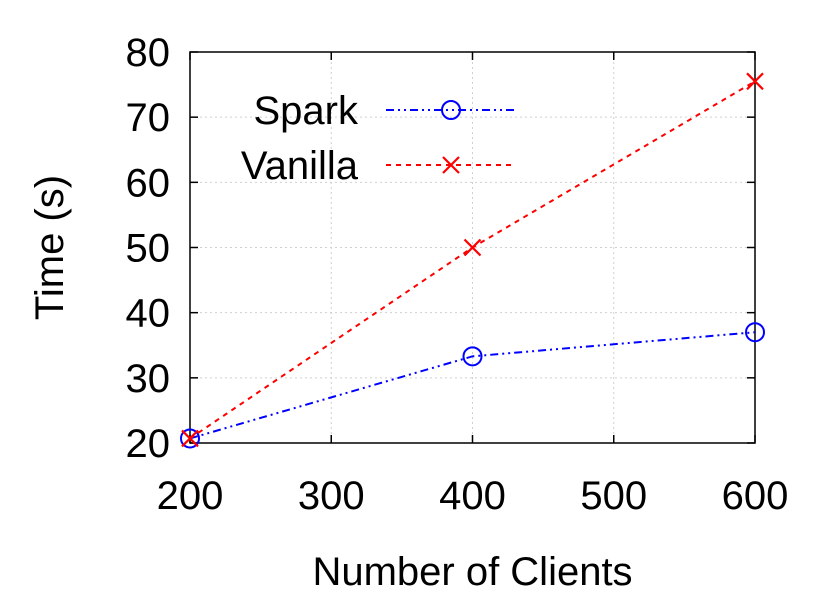 The image size is (830, 604). Describe the element at coordinates (472, 496) in the screenshot. I see `x-tick-label: 400` at that location.